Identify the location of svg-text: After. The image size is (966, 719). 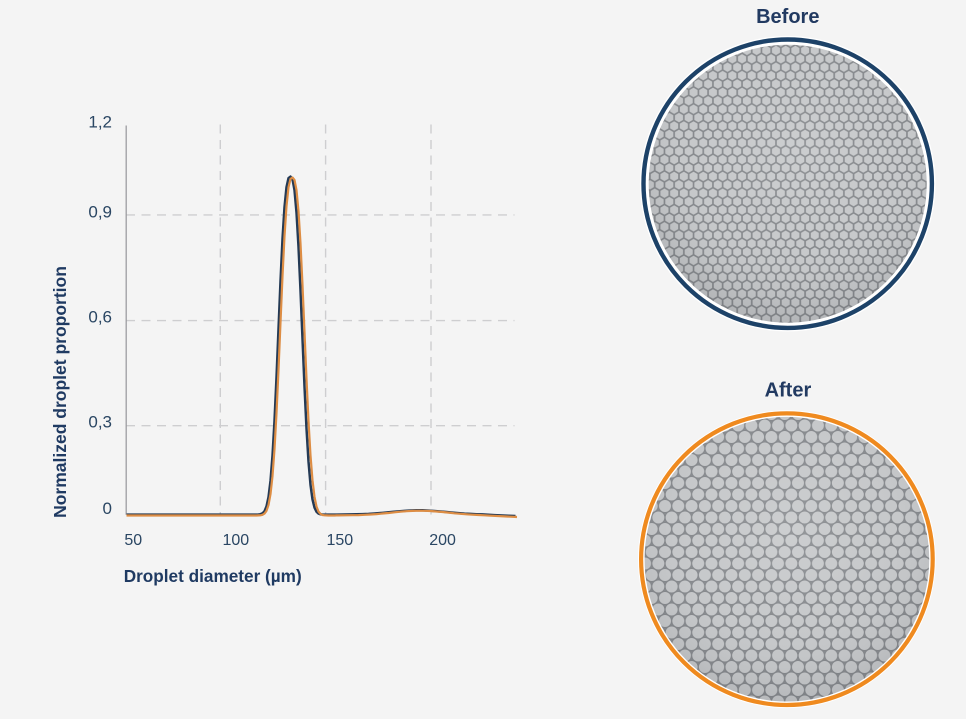
(788, 390).